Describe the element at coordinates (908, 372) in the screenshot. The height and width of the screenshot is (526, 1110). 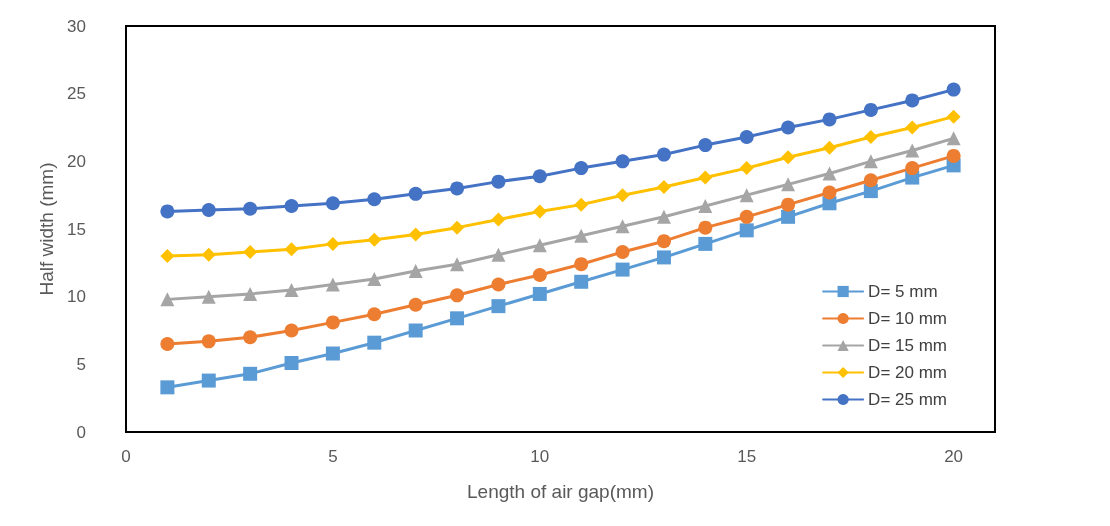
I see `legend-label: D= 20 mm` at that location.